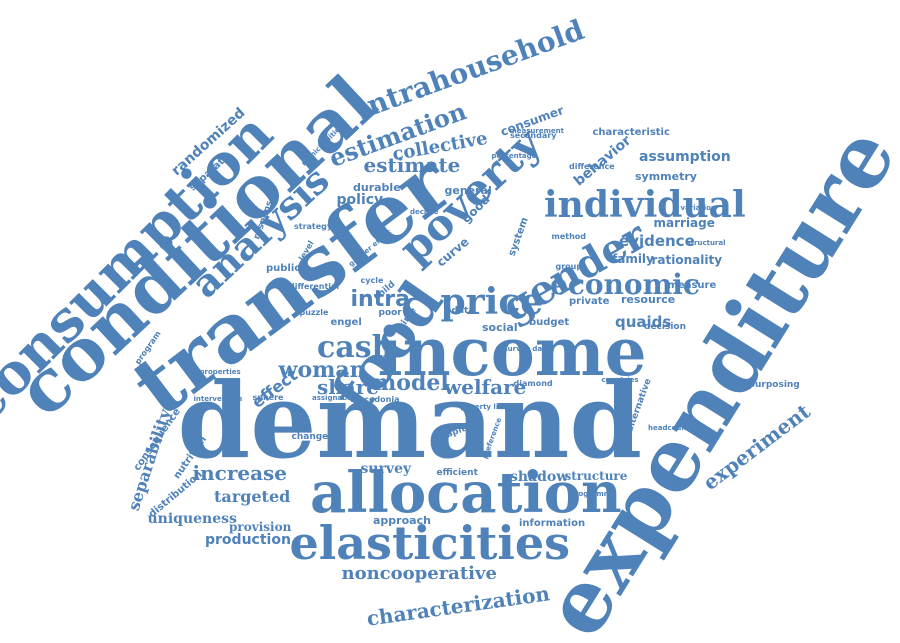 This screenshot has width=900, height=643. I want to click on cloud-word: income, so click(512, 352).